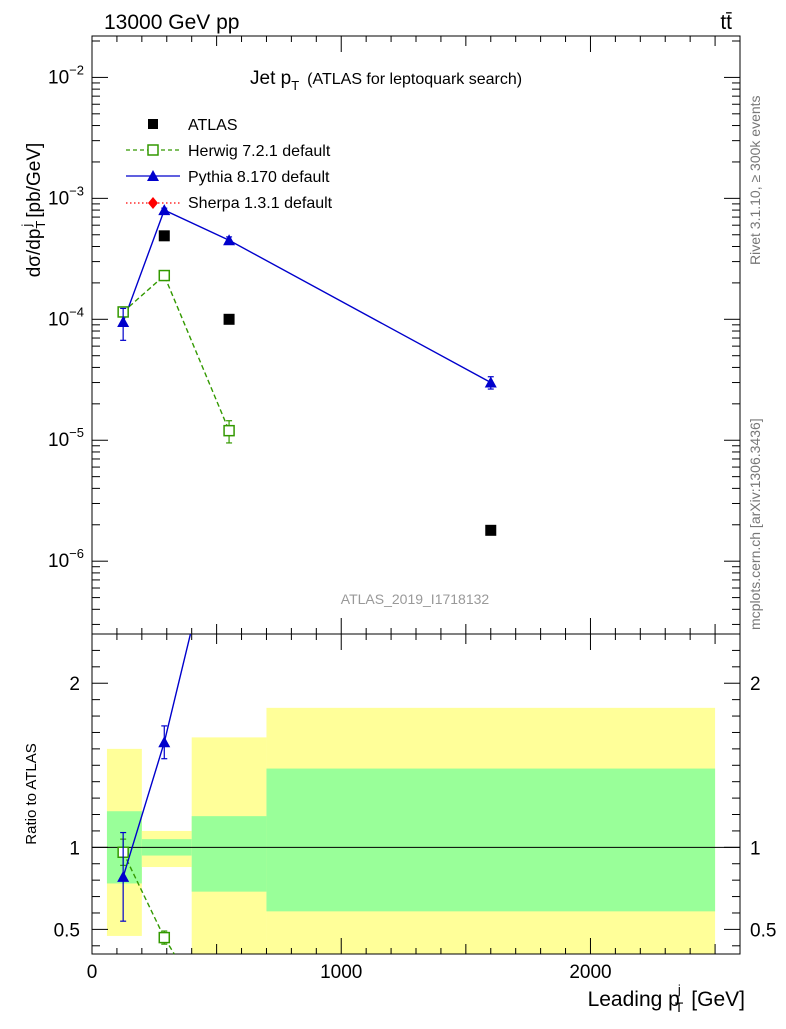 The height and width of the screenshot is (1029, 786). Describe the element at coordinates (341, 972) in the screenshot. I see `x-tick-label: 1000` at that location.